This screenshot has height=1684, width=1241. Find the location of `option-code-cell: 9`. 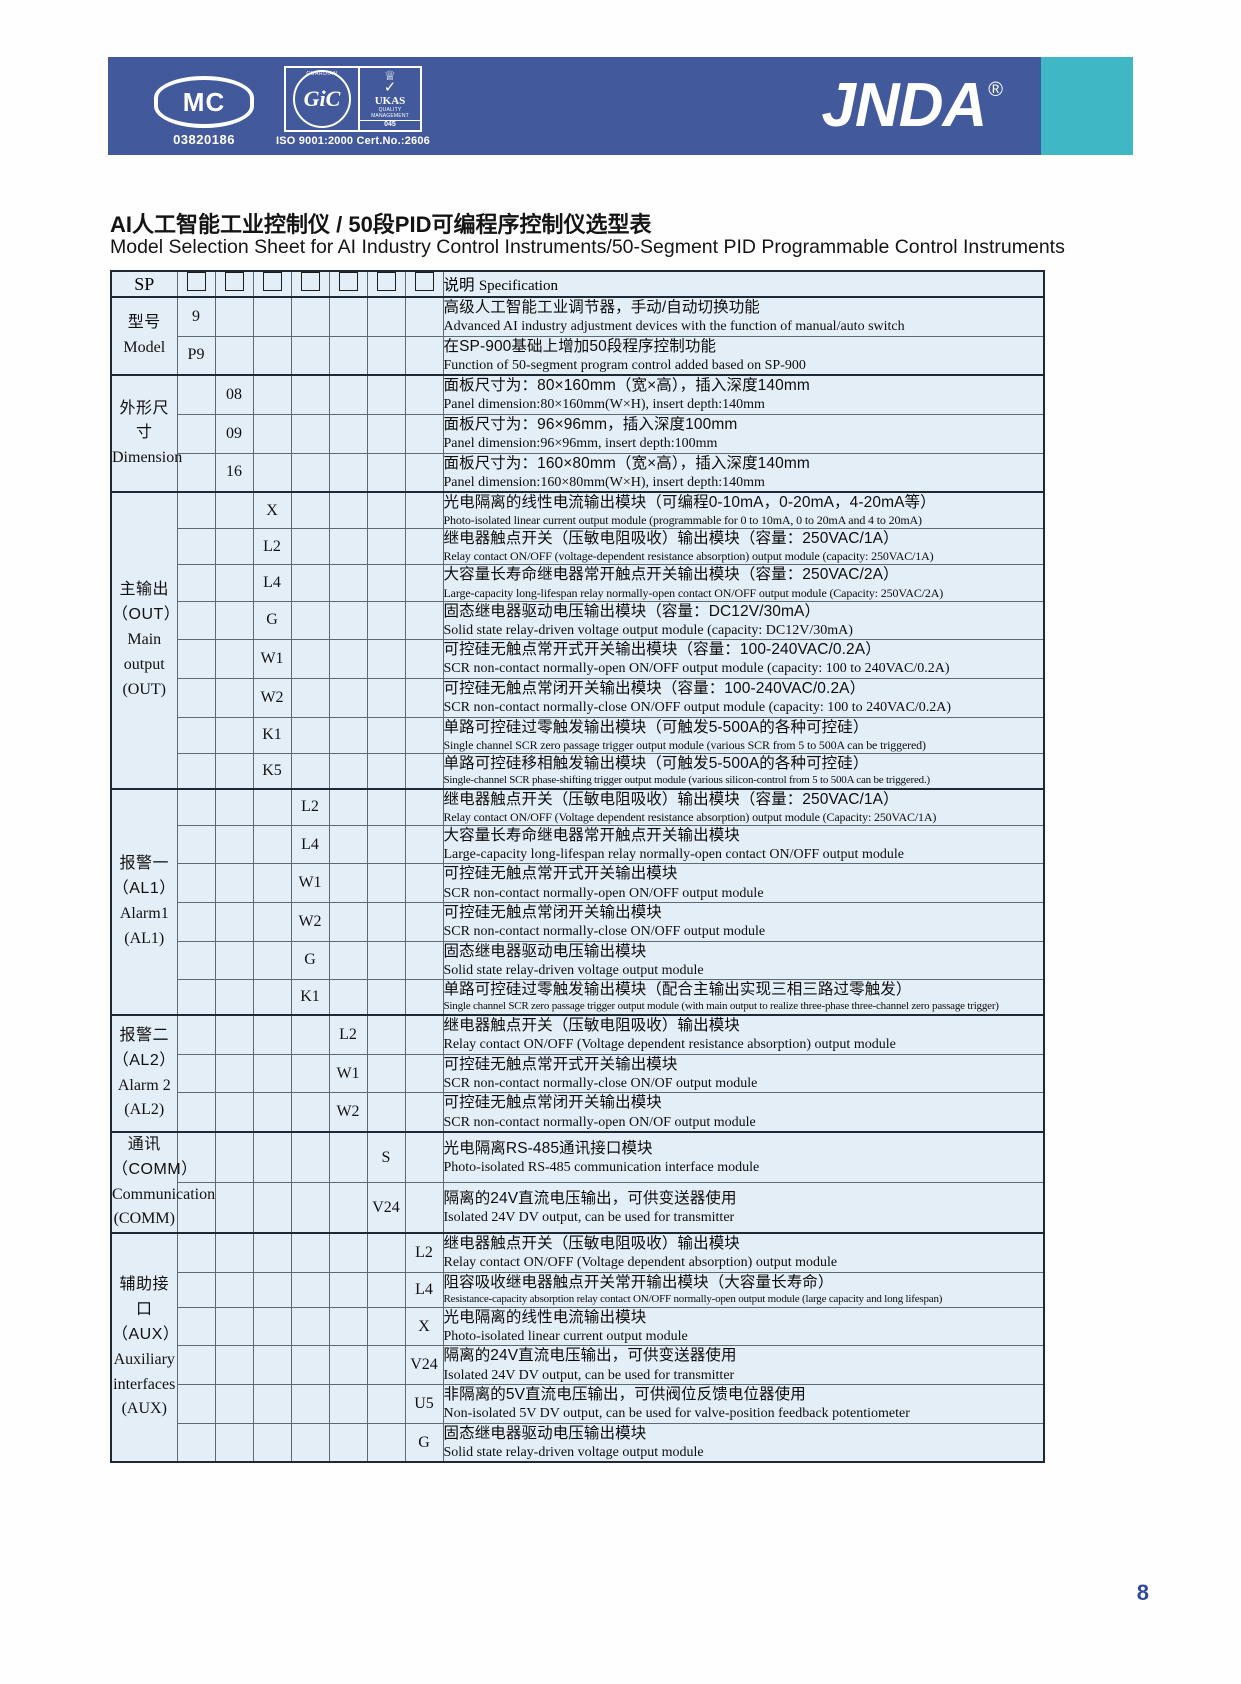

option-code-cell: 9 is located at coordinates (196, 316).